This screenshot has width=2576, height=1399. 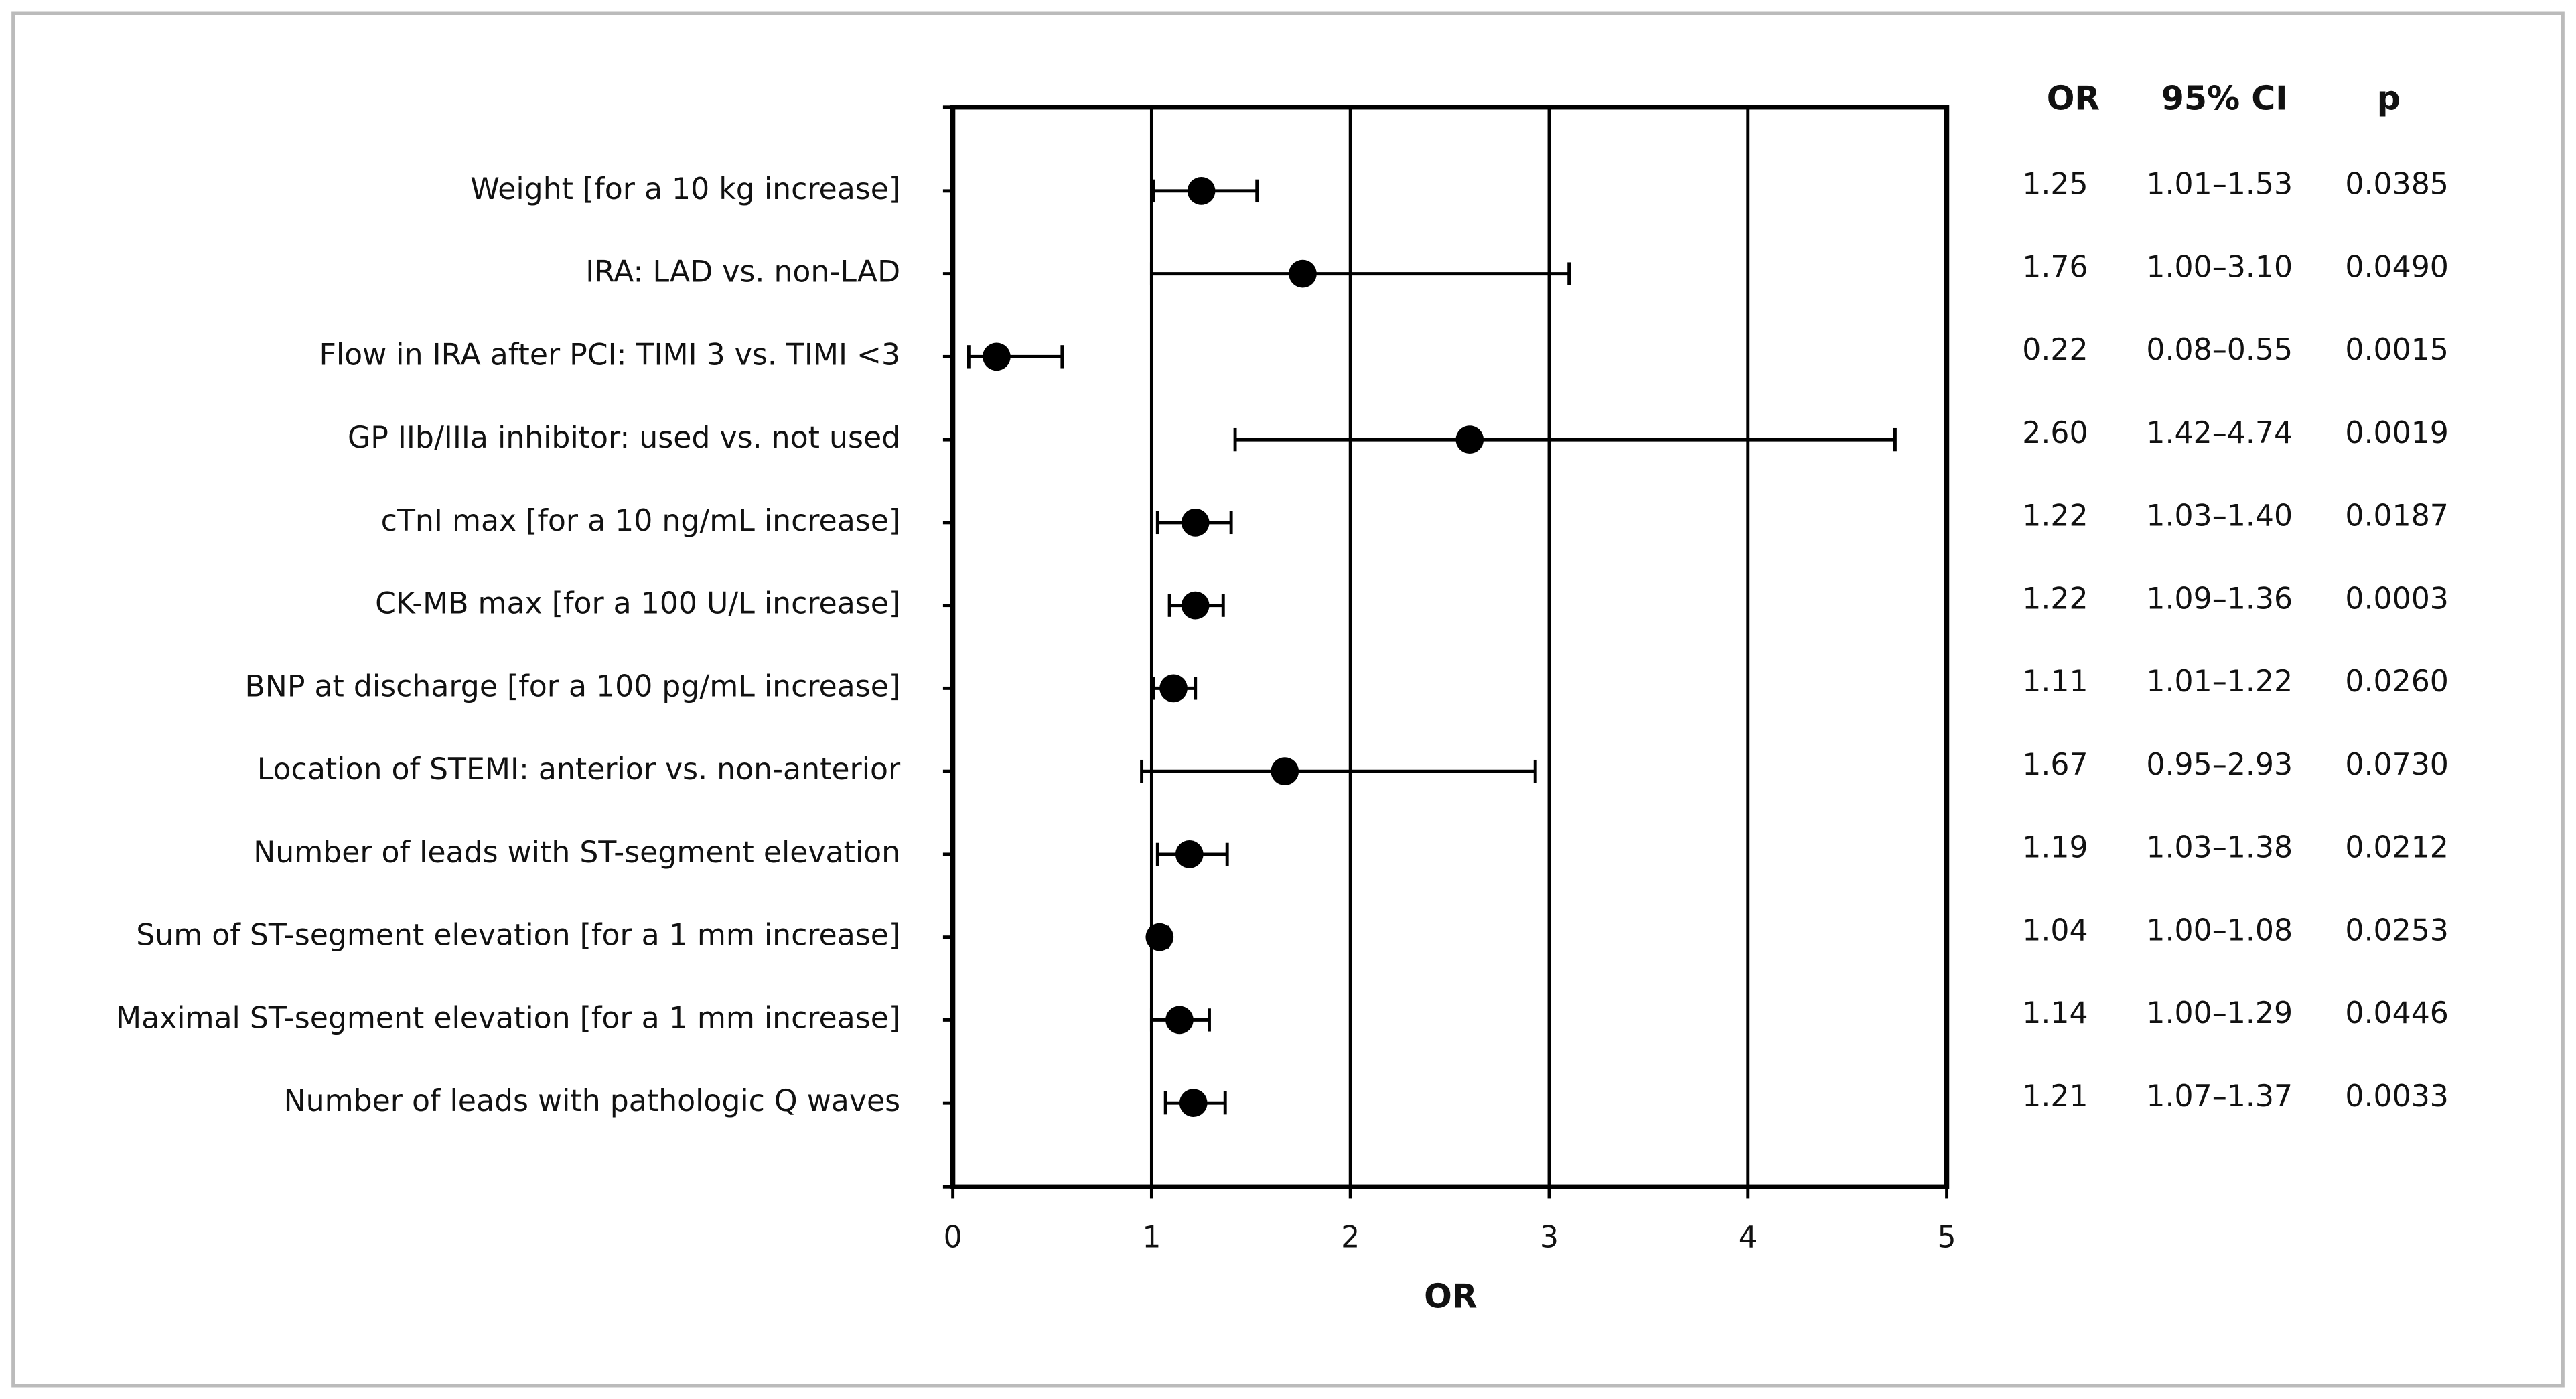 I want to click on p-cell: 0.0385, so click(x=2396, y=184).